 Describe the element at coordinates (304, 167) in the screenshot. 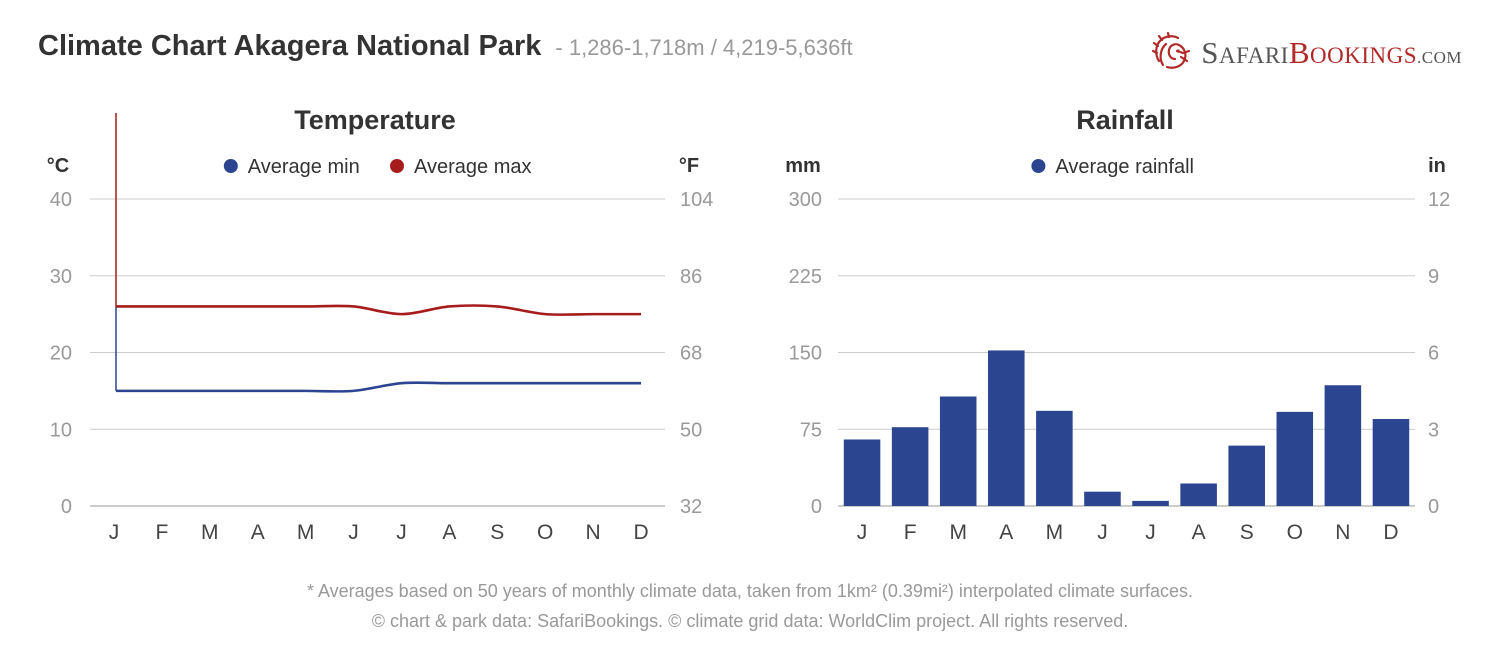

I see `temperature-legend-label-average-min: Average min` at that location.